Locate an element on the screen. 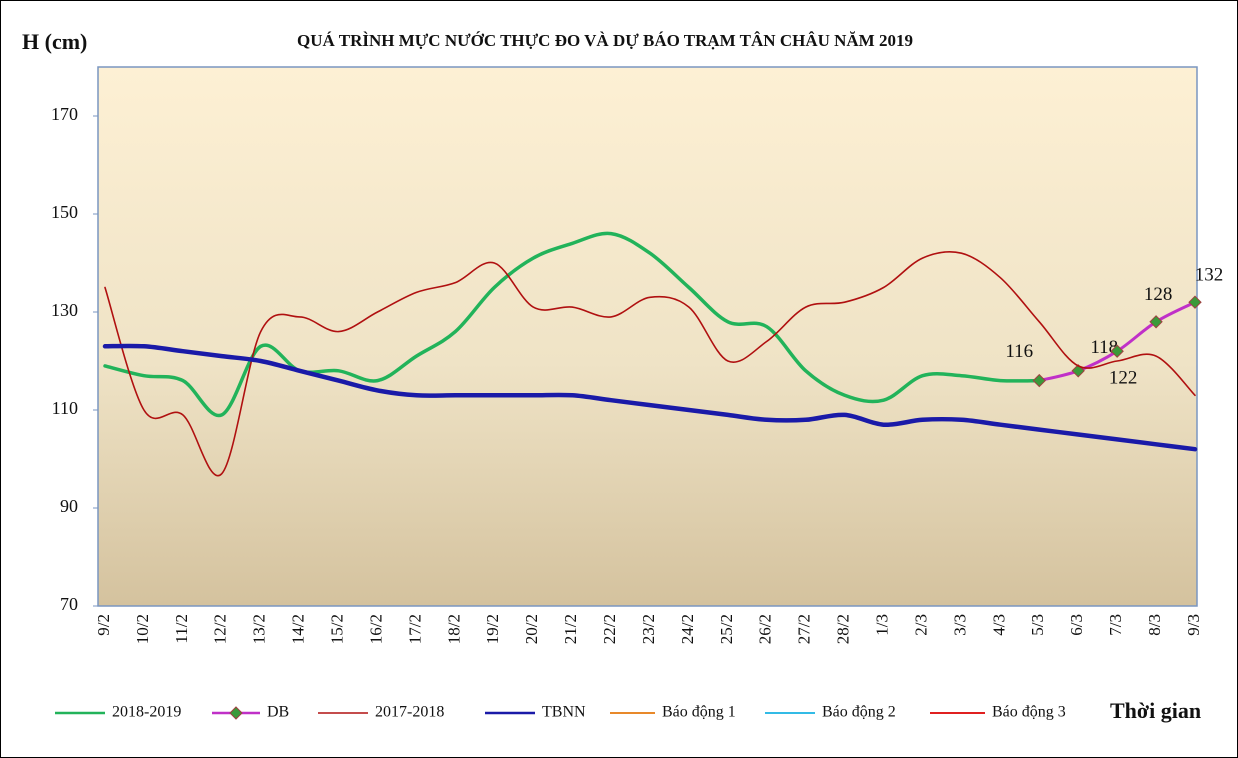 Image resolution: width=1238 pixels, height=758 pixels. x-tick-label: 5/3 is located at coordinates (1037, 625).